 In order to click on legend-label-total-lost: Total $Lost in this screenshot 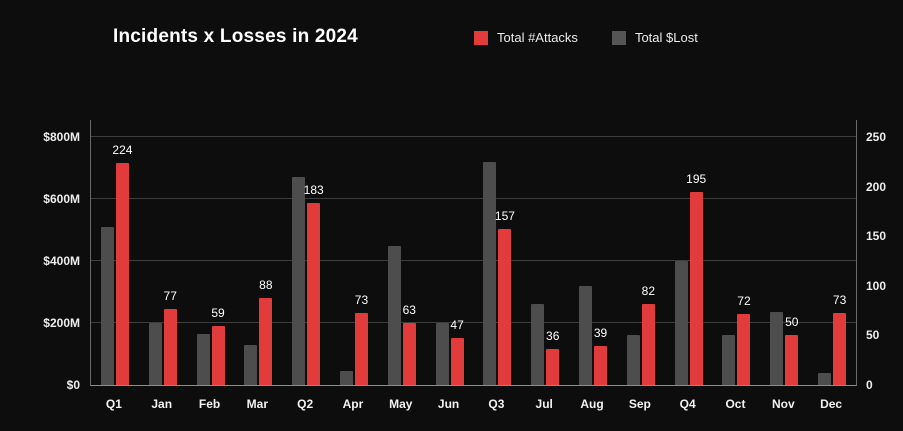, I will do `click(666, 37)`.